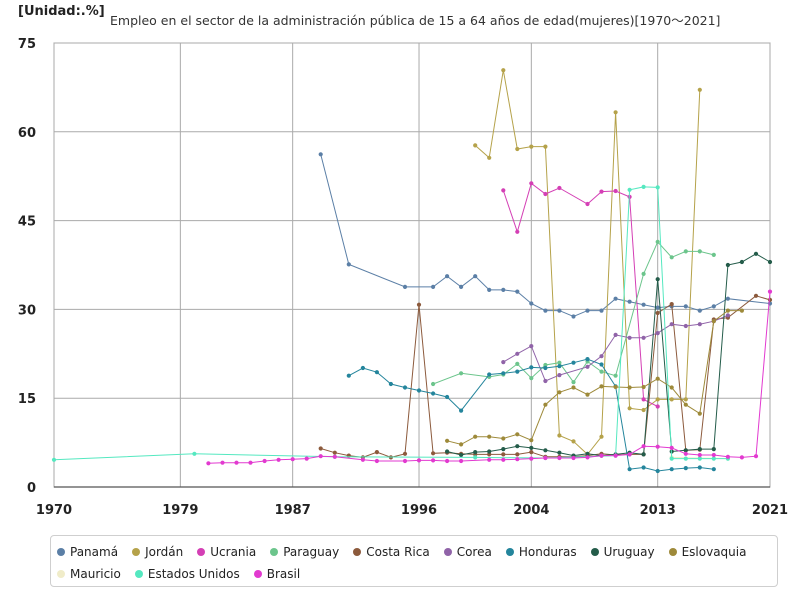 This screenshot has width=800, height=600. Describe the element at coordinates (31, 488) in the screenshot. I see `y-tick-label: 0` at that location.